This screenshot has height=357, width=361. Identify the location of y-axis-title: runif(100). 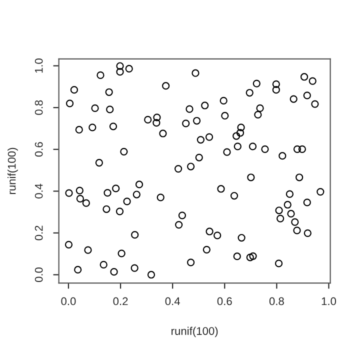
(13, 171).